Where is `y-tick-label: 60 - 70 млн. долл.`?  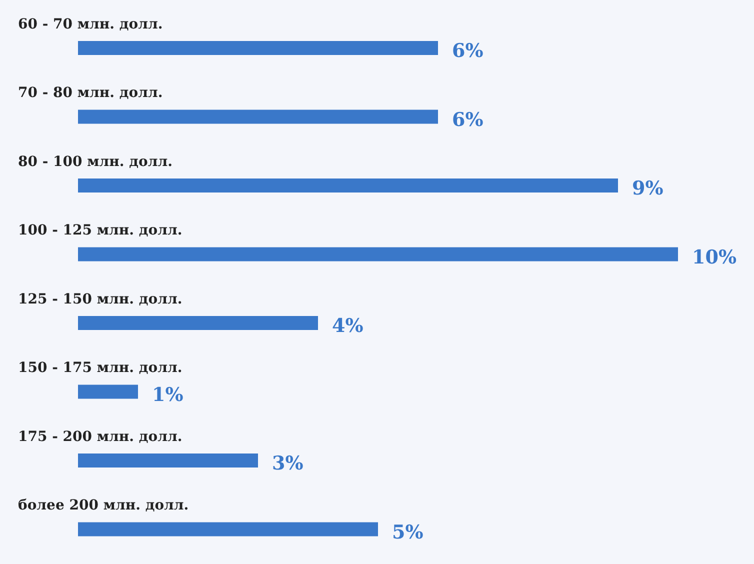 y-tick-label: 60 - 70 млн. долл. is located at coordinates (90, 24).